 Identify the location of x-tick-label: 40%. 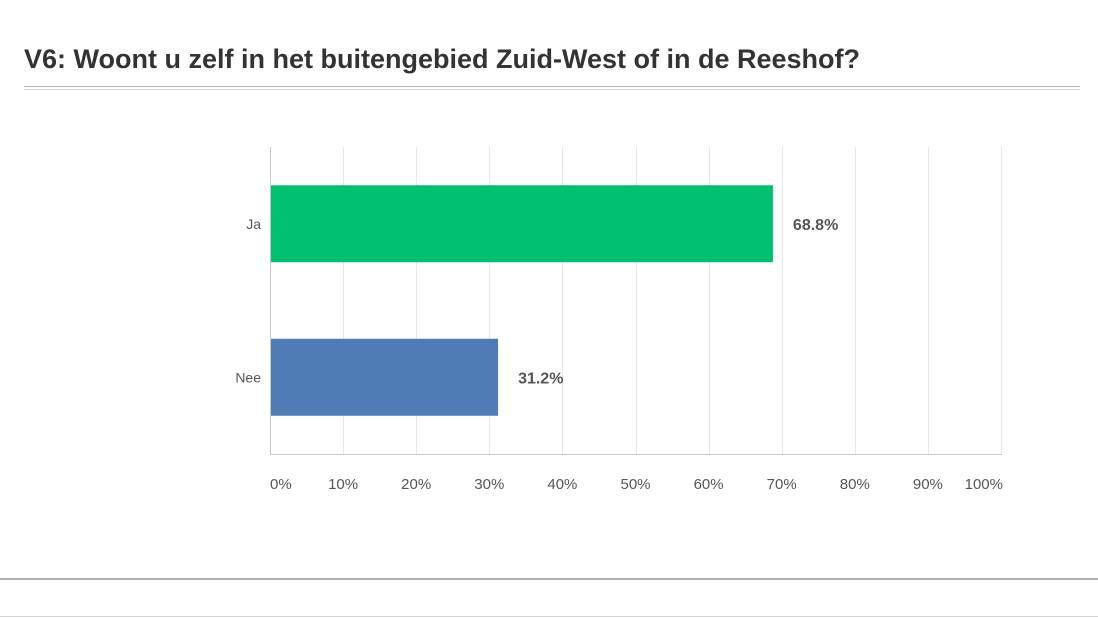
(562, 484).